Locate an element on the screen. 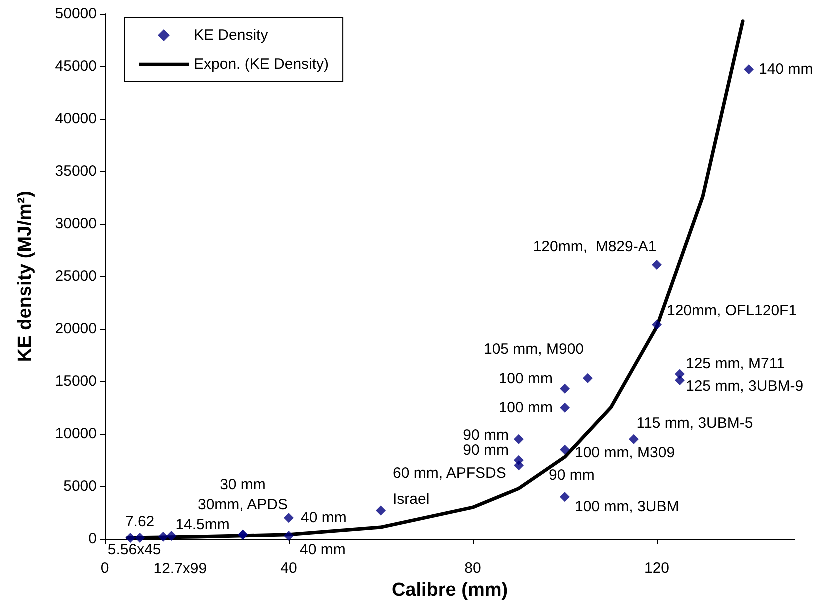  annotation: 30mm, APDS is located at coordinates (243, 505).